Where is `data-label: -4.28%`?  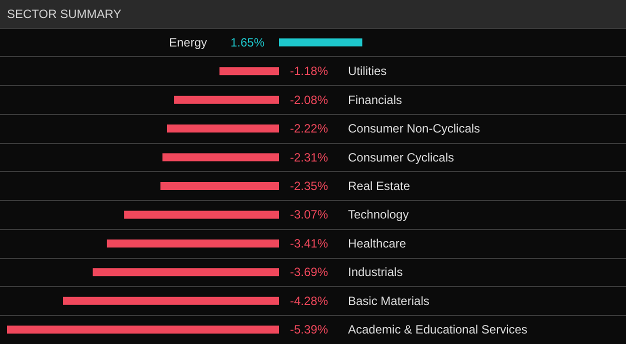 data-label: -4.28% is located at coordinates (309, 301).